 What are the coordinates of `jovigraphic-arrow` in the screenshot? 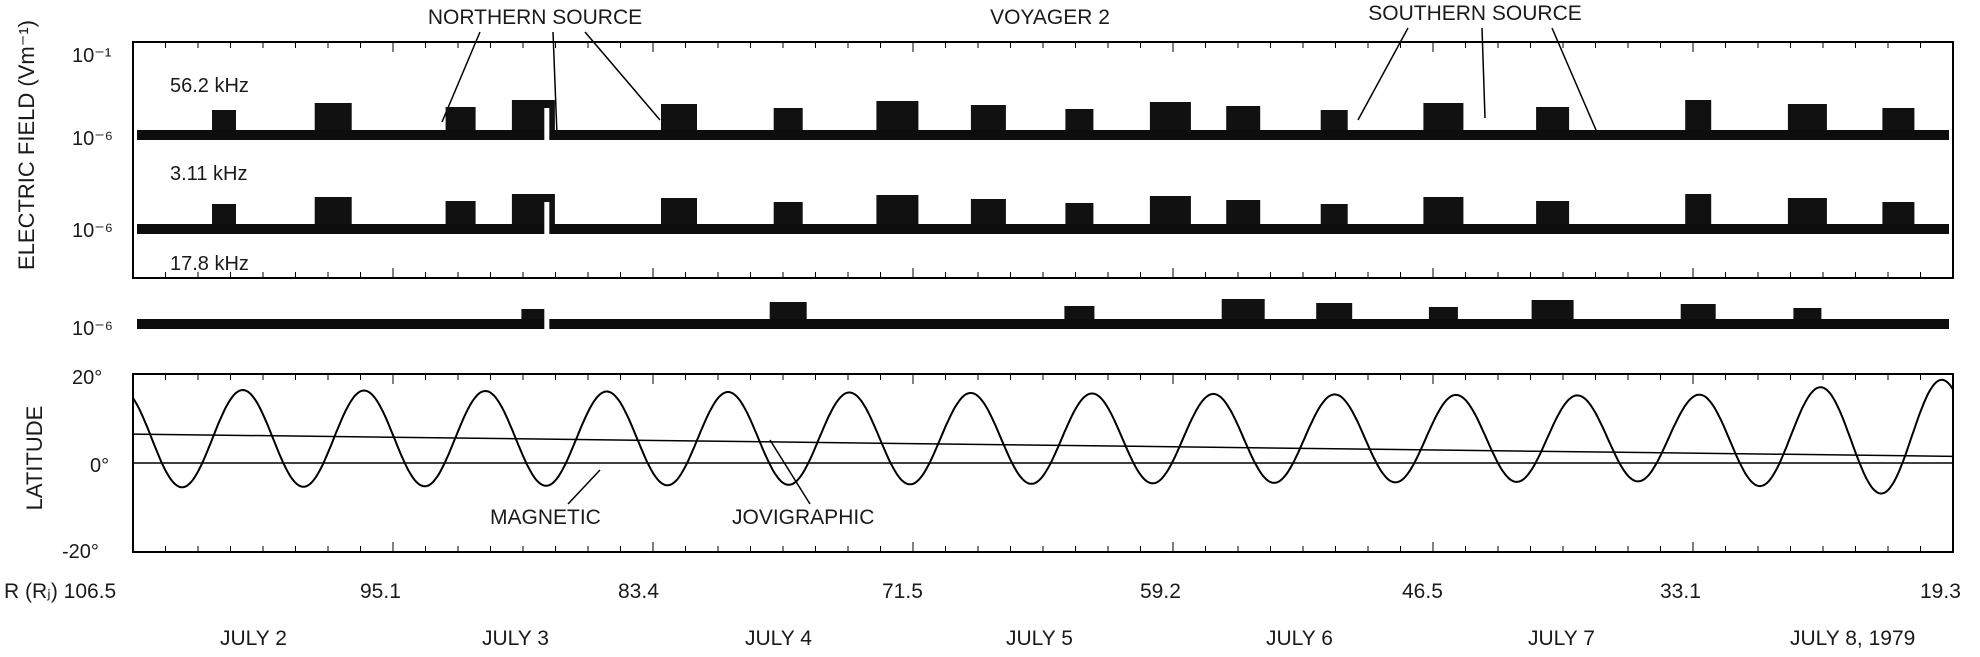 It's located at (790, 472).